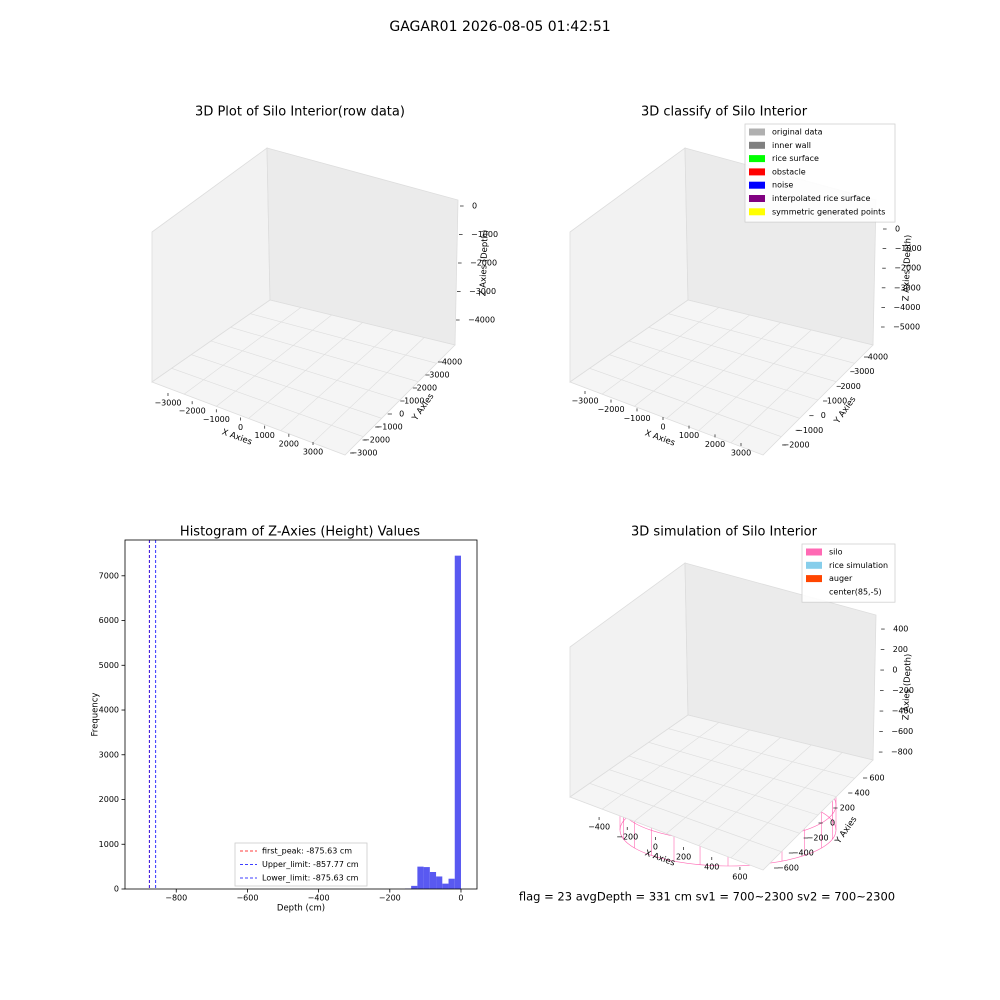 This screenshot has height=1000, width=1000. Describe the element at coordinates (818, 838) in the screenshot. I see `y-tick-label: −200` at that location.